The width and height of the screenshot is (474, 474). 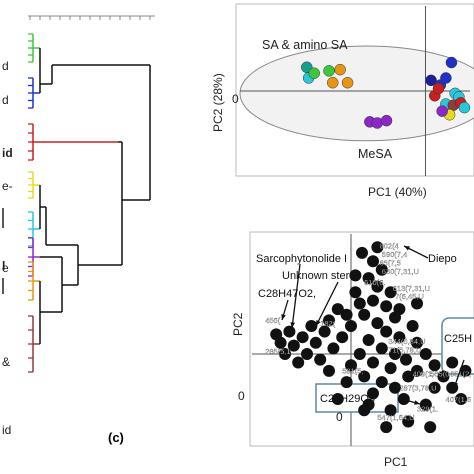 I want to click on loadings-point-label: 182(, so click(x=328, y=323).